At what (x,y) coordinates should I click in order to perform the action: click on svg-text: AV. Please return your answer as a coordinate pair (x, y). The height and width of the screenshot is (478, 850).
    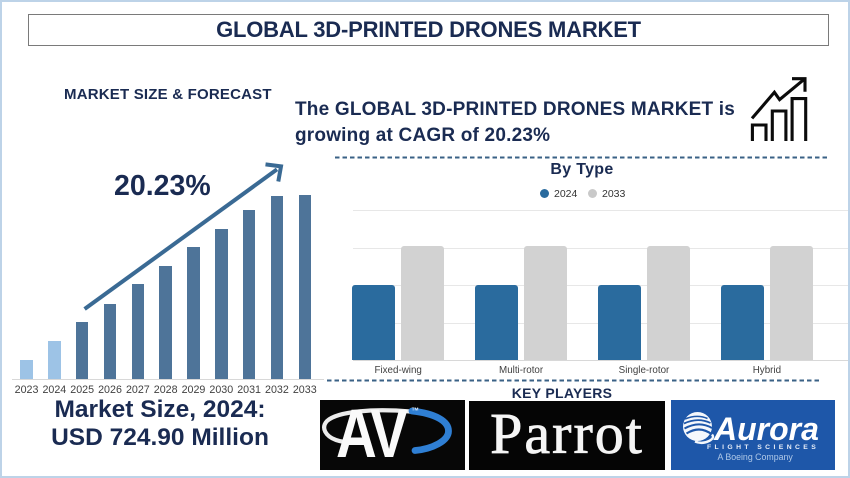
    Looking at the image, I should click on (372, 435).